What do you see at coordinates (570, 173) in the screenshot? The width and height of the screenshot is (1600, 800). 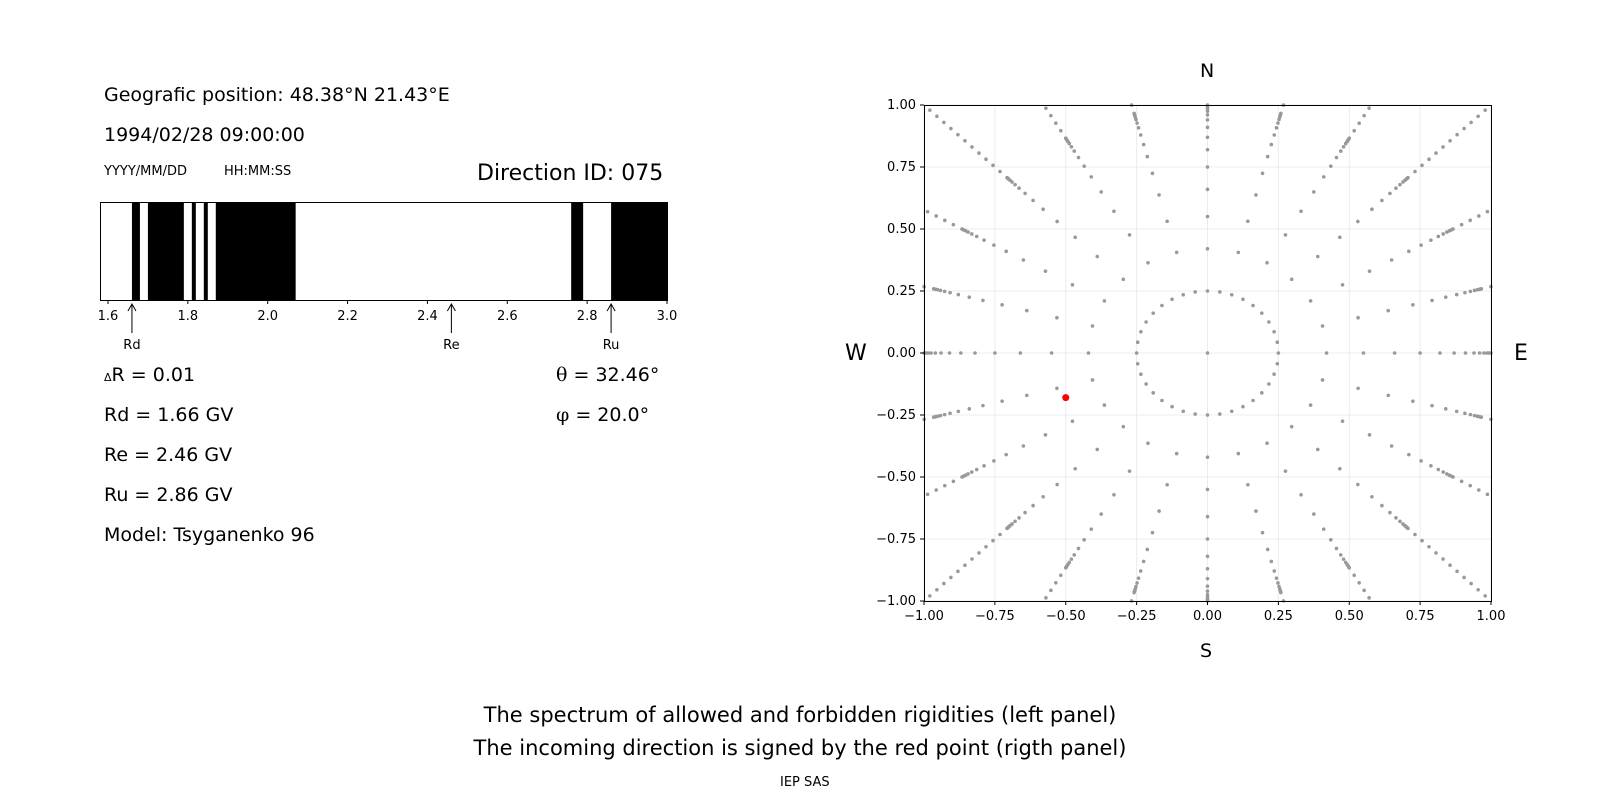 I see `direction-id: Direction ID: 075` at bounding box center [570, 173].